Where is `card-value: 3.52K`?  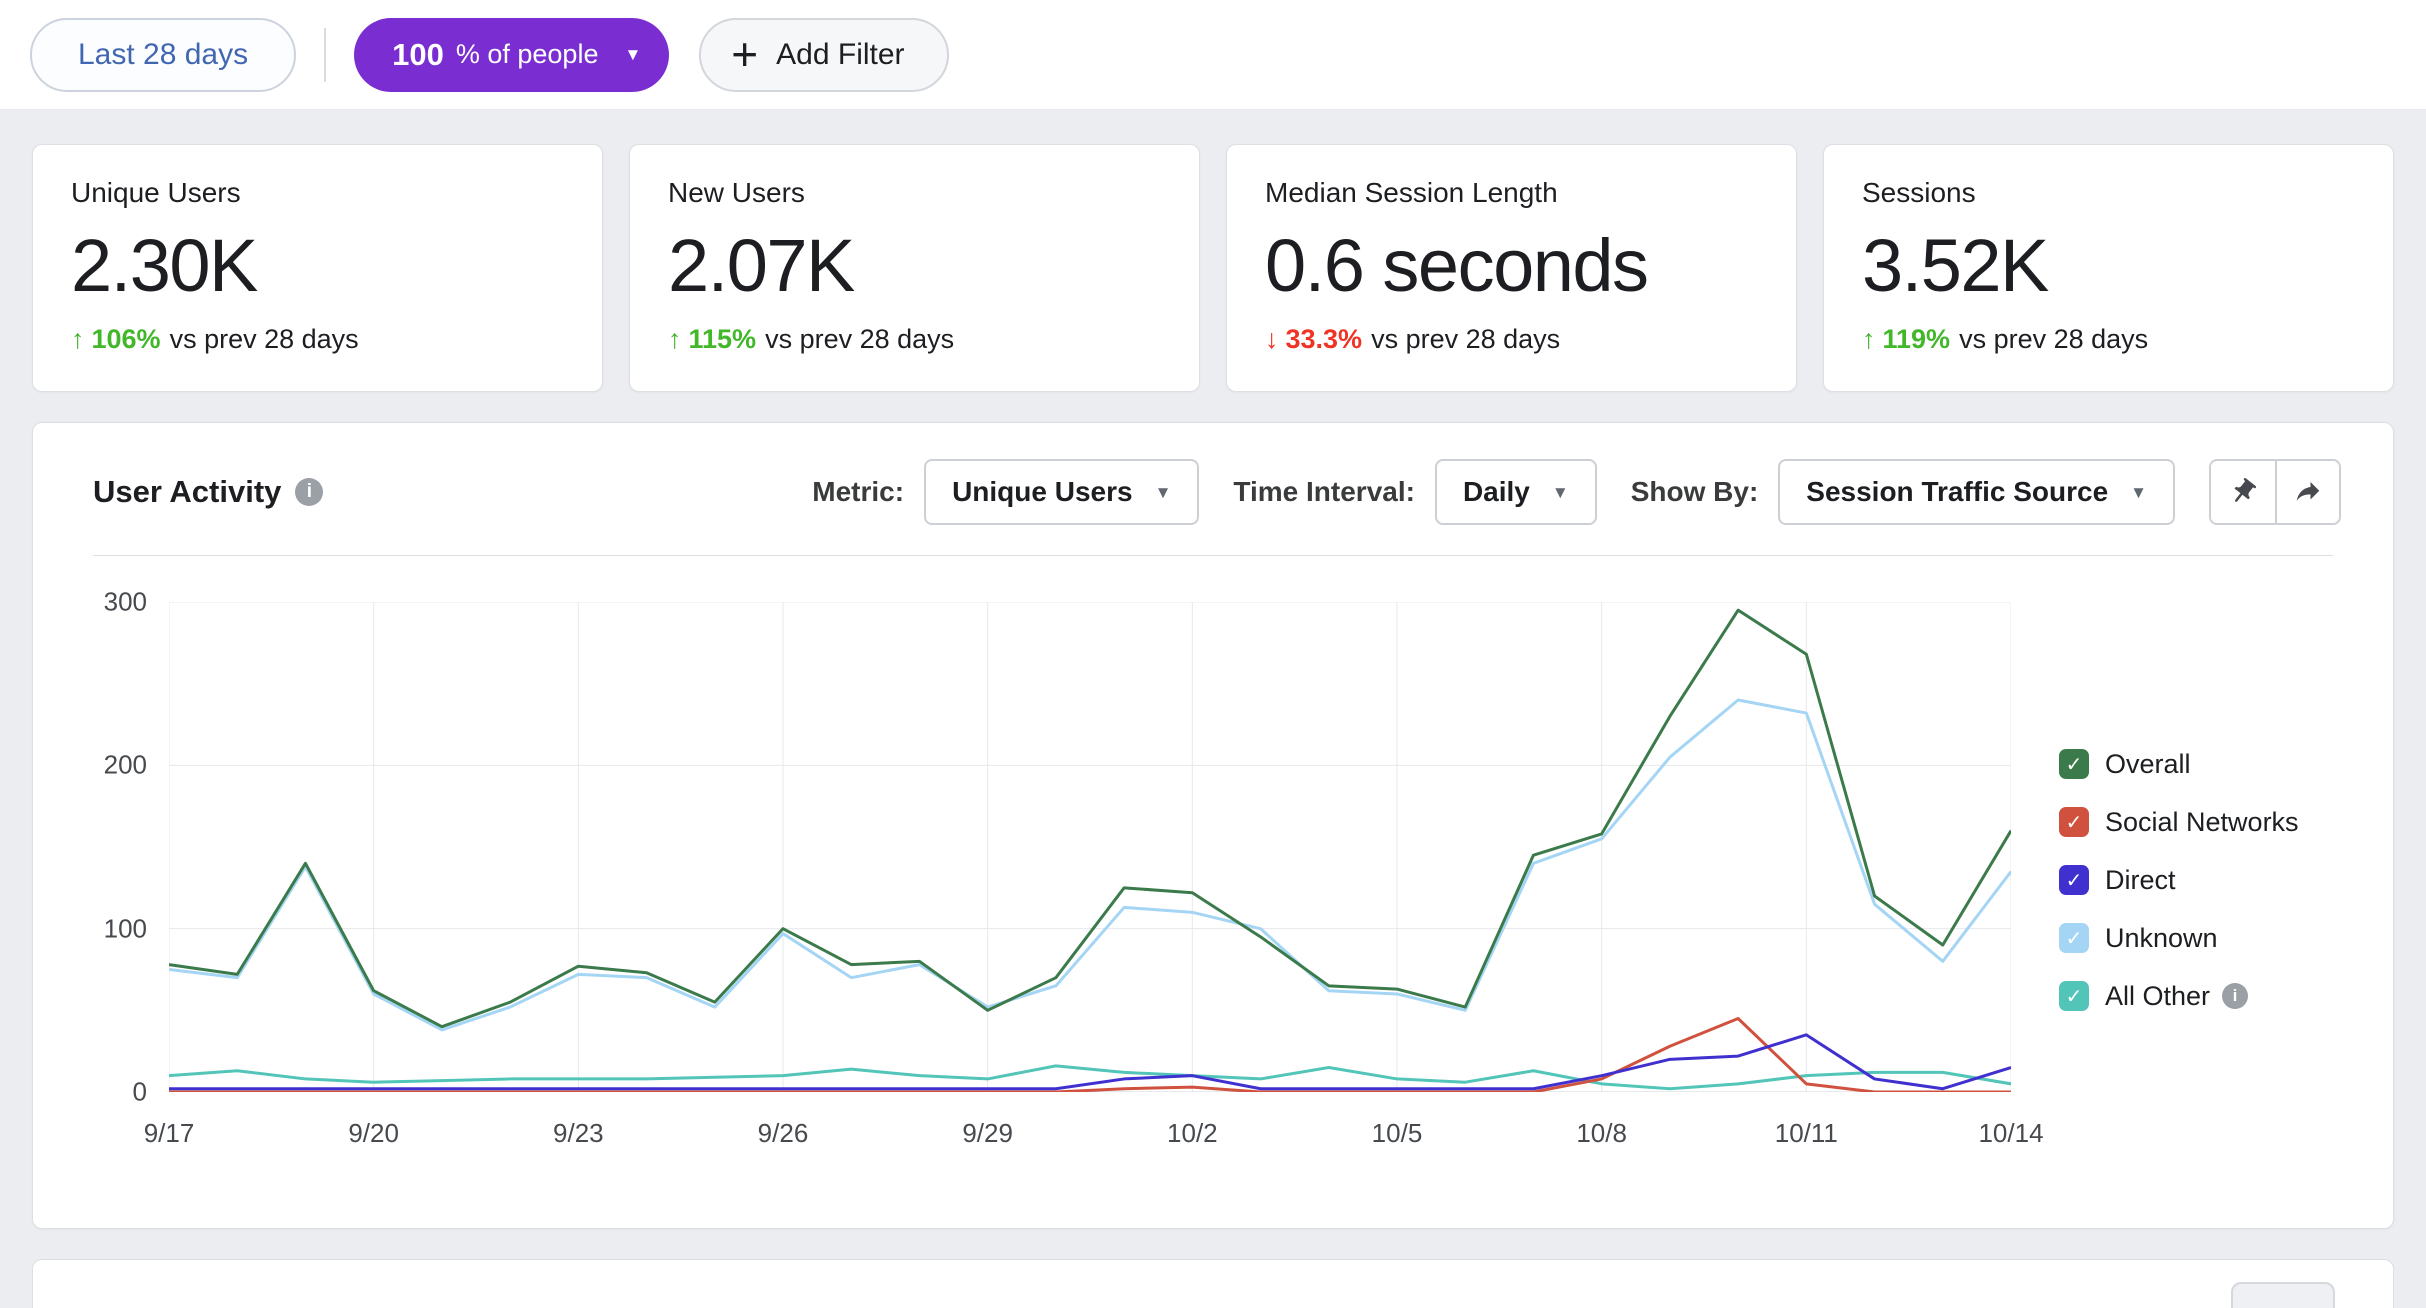 card-value: 3.52K is located at coordinates (1955, 265).